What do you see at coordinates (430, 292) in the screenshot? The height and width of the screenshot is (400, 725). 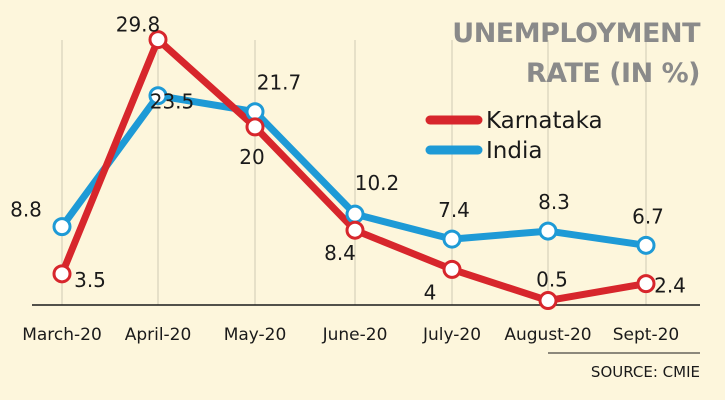 I see `data-label-karnataka-4: 4` at bounding box center [430, 292].